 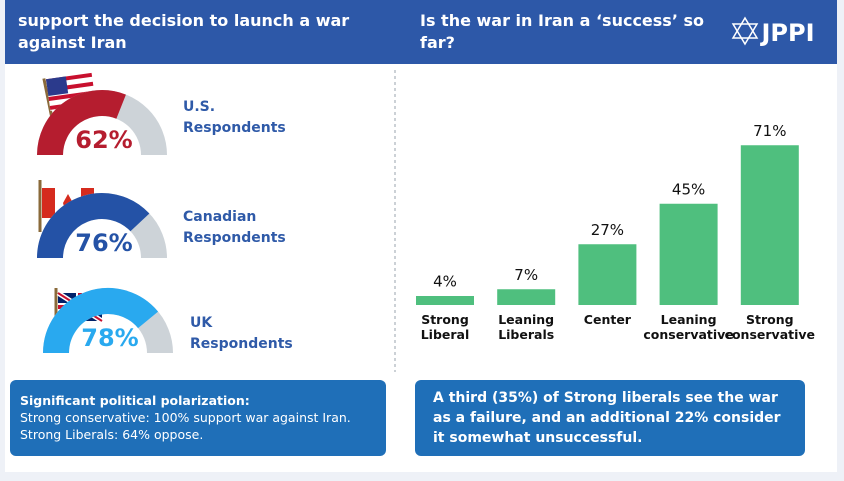 What do you see at coordinates (241, 333) in the screenshot?
I see `gauge-label: UK Respondents` at bounding box center [241, 333].